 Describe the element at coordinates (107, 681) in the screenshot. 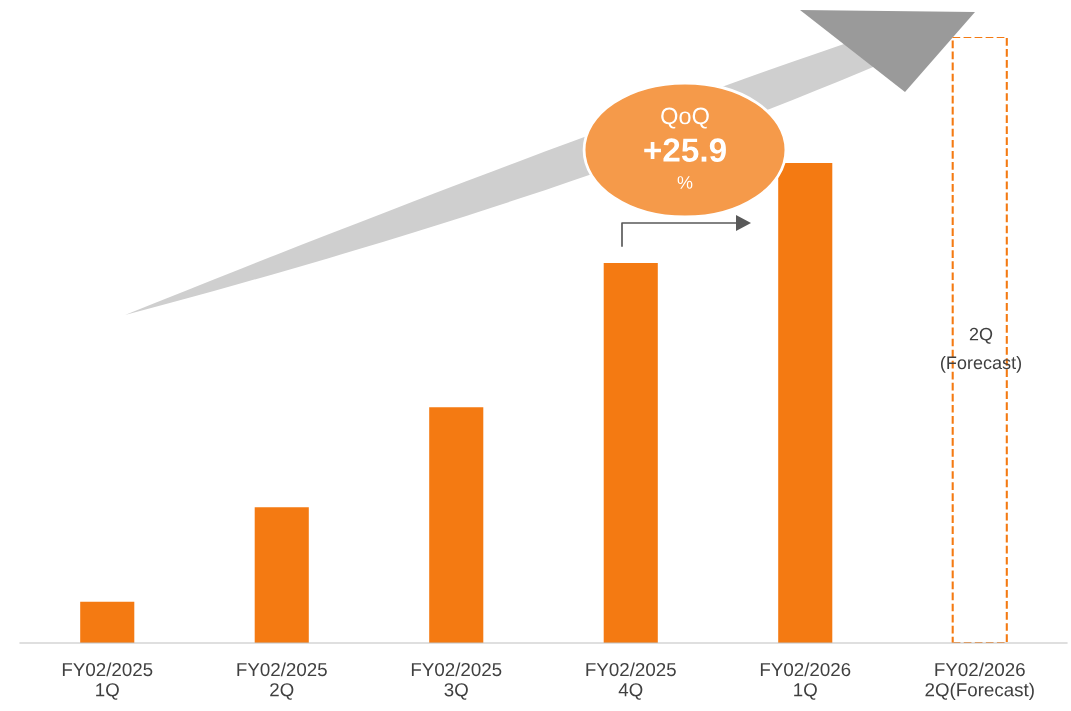

I see `x-tick-label: FY02/2025 1Q` at that location.